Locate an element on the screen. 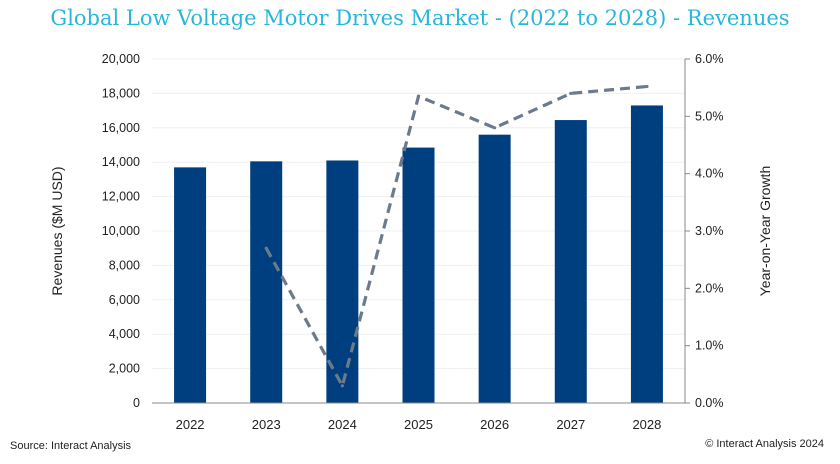 Image resolution: width=840 pixels, height=464 pixels. x-tick-label: 2024 is located at coordinates (342, 424).